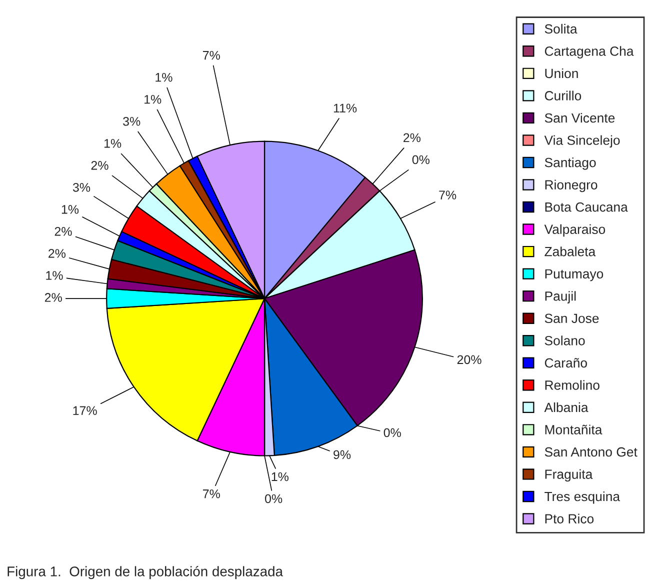 The height and width of the screenshot is (585, 658). I want to click on legend-label: Cartagena Cha, so click(589, 52).